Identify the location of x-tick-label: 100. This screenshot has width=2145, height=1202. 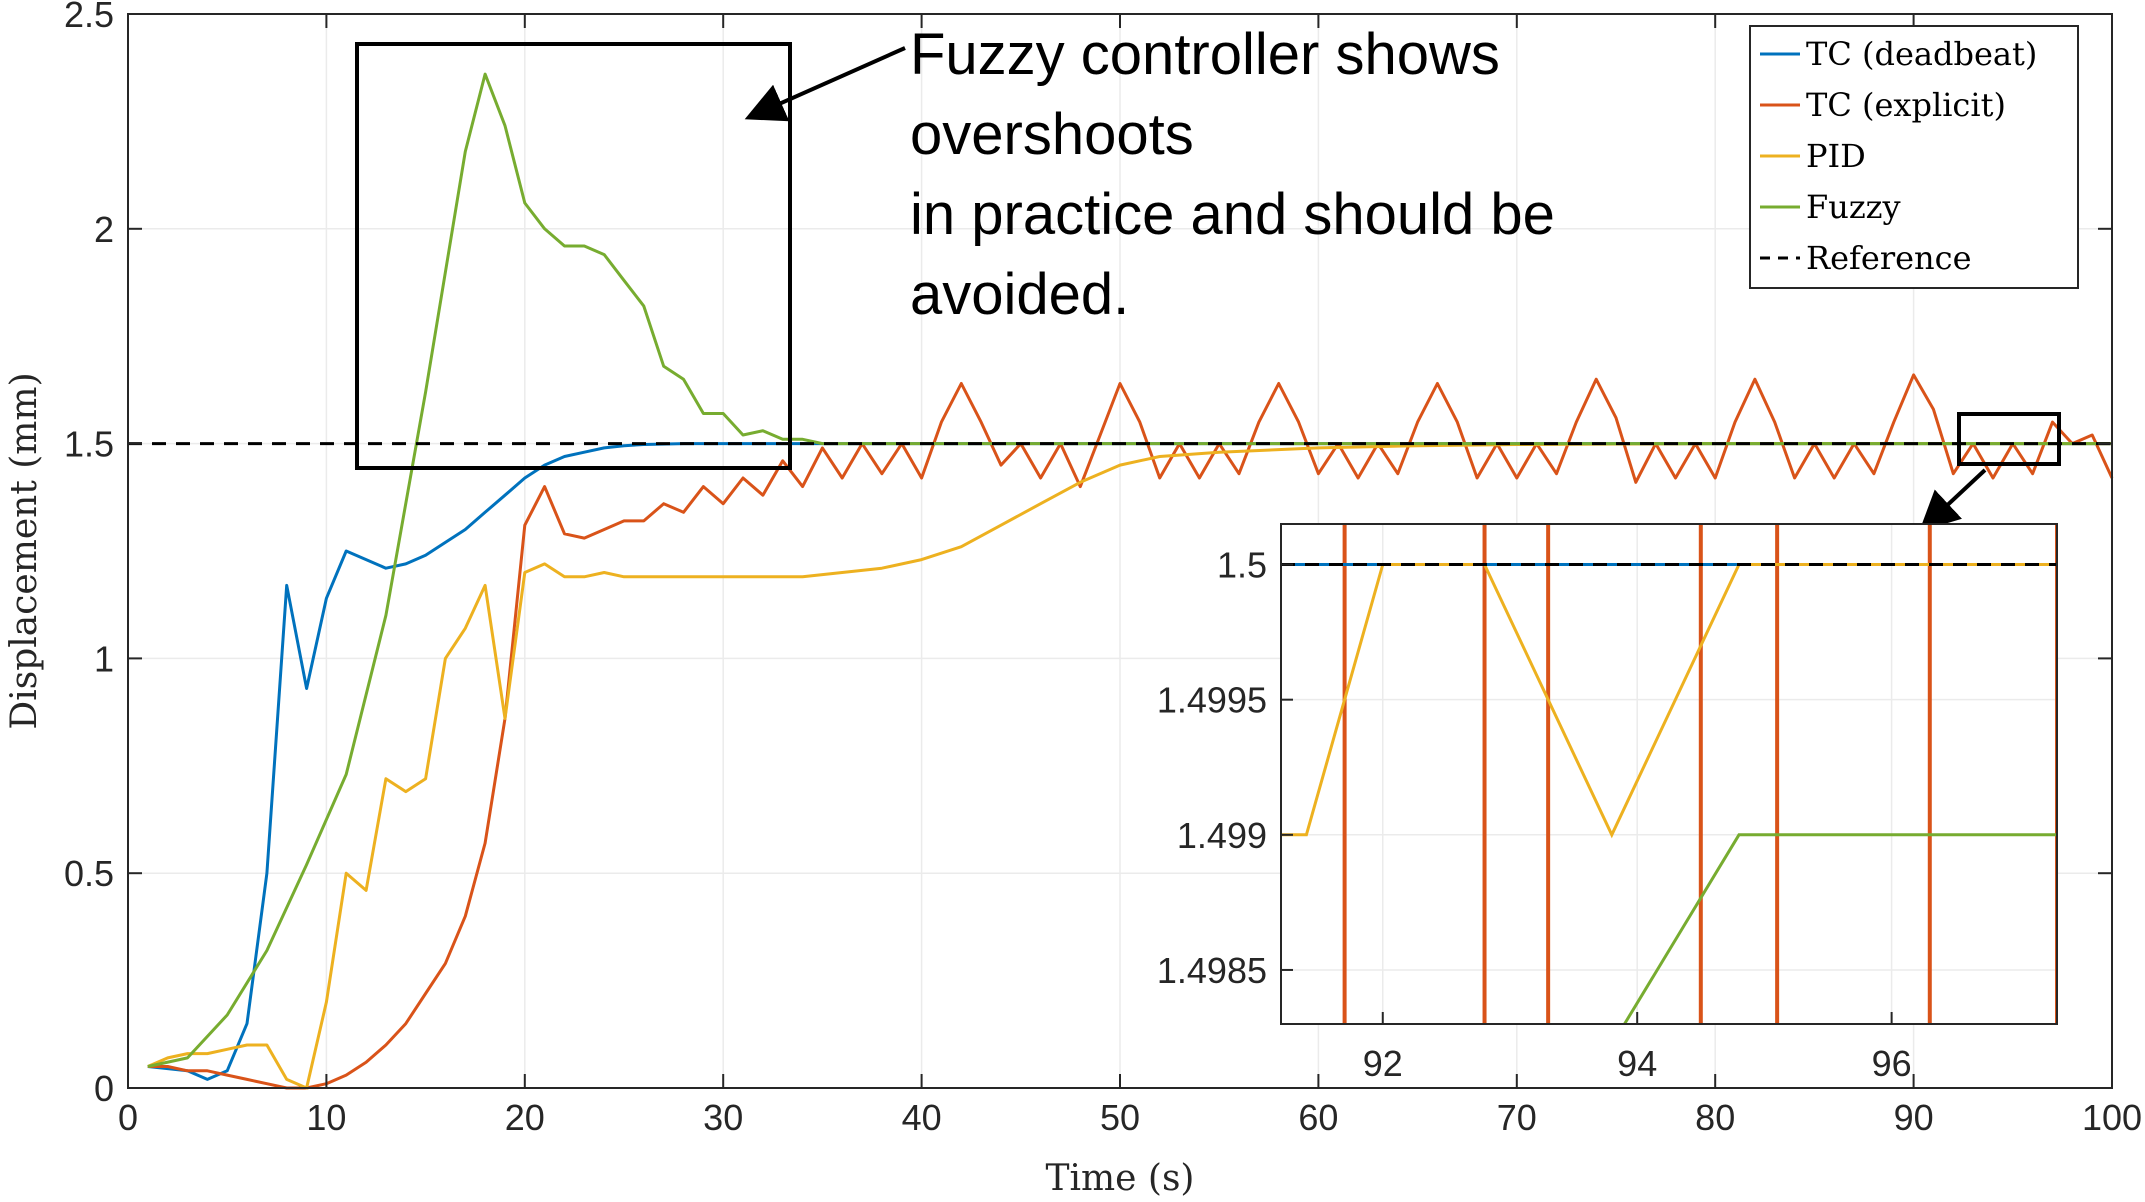
(2112, 1117).